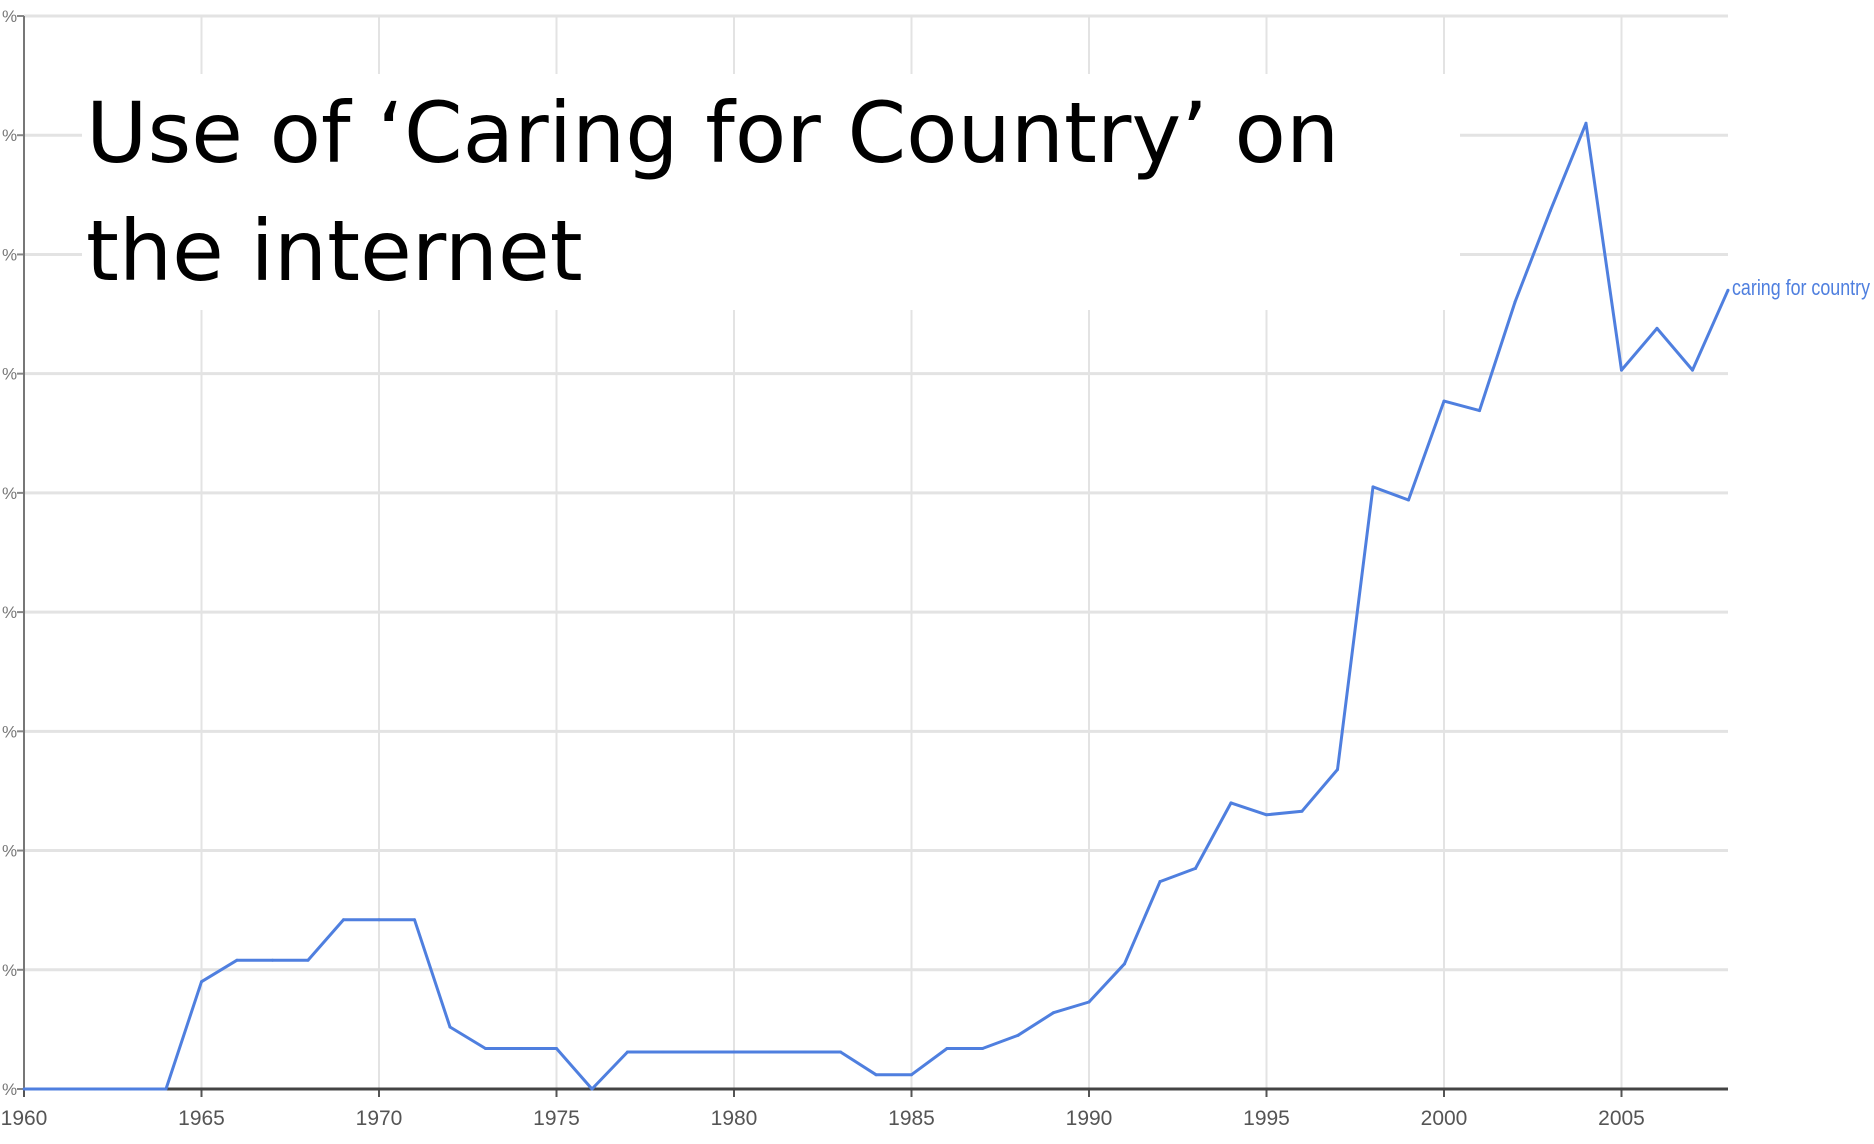 The height and width of the screenshot is (1144, 1874). I want to click on x-tick-label: 2005, so click(1621, 1118).